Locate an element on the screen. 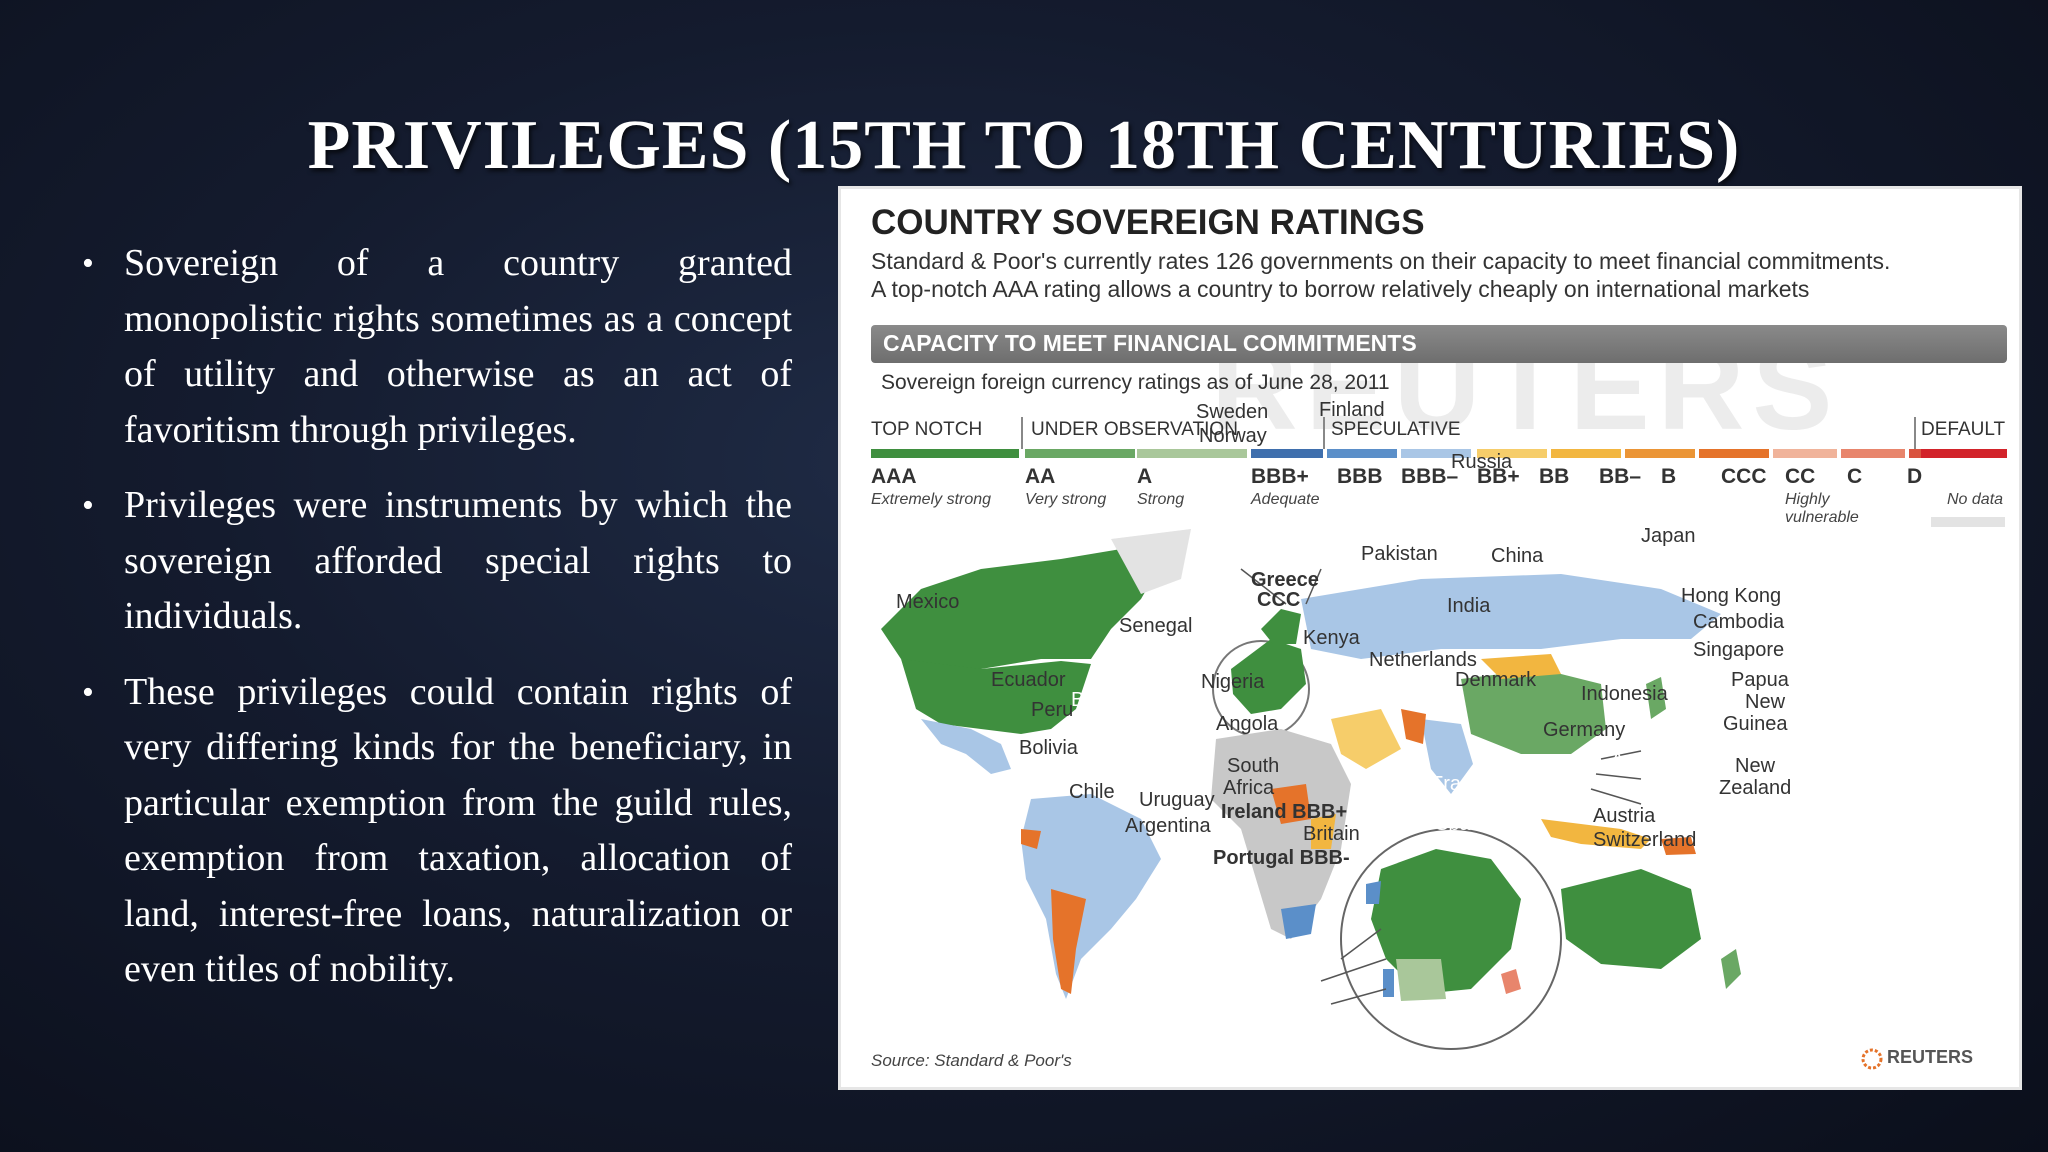 This screenshot has height=1152, width=2048. label-japan: Japan is located at coordinates (1668, 536).